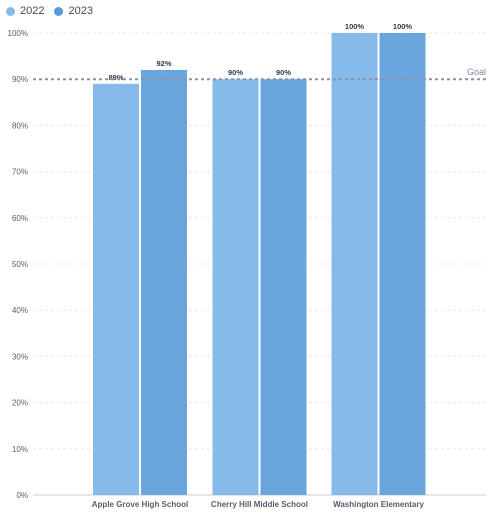 Image resolution: width=492 pixels, height=515 pixels. What do you see at coordinates (115, 77) in the screenshot?
I see `data-label: 89%` at bounding box center [115, 77].